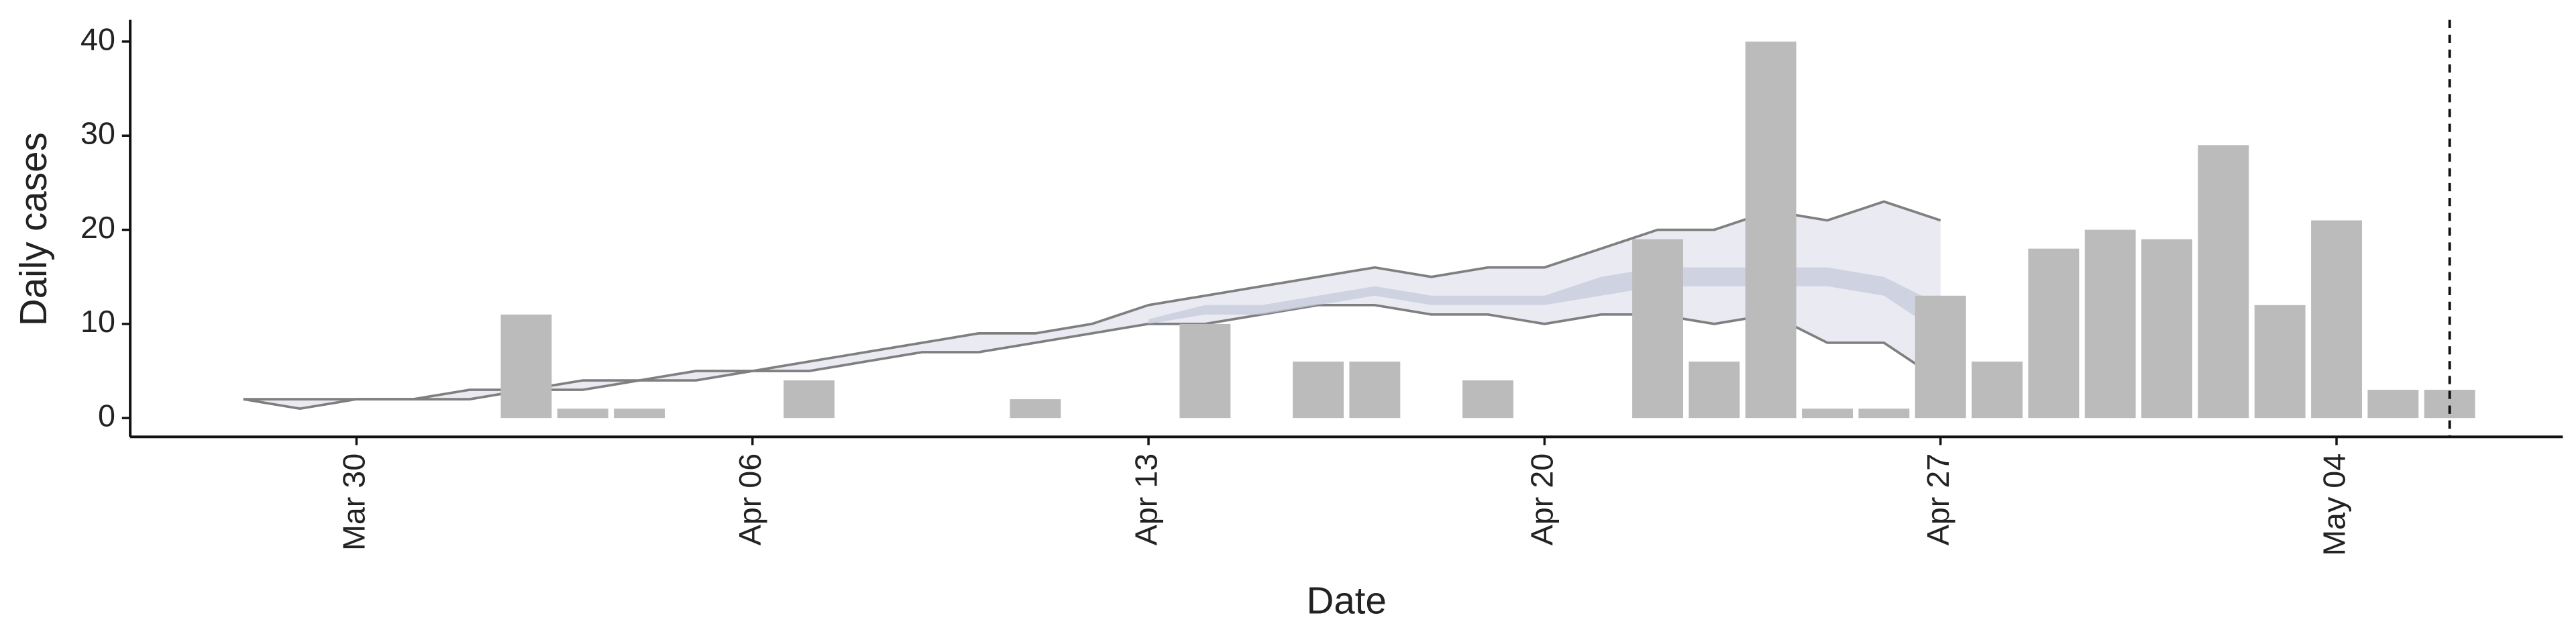 The image size is (2576, 644). Describe the element at coordinates (2333, 504) in the screenshot. I see `x-tick-label: May 04` at that location.